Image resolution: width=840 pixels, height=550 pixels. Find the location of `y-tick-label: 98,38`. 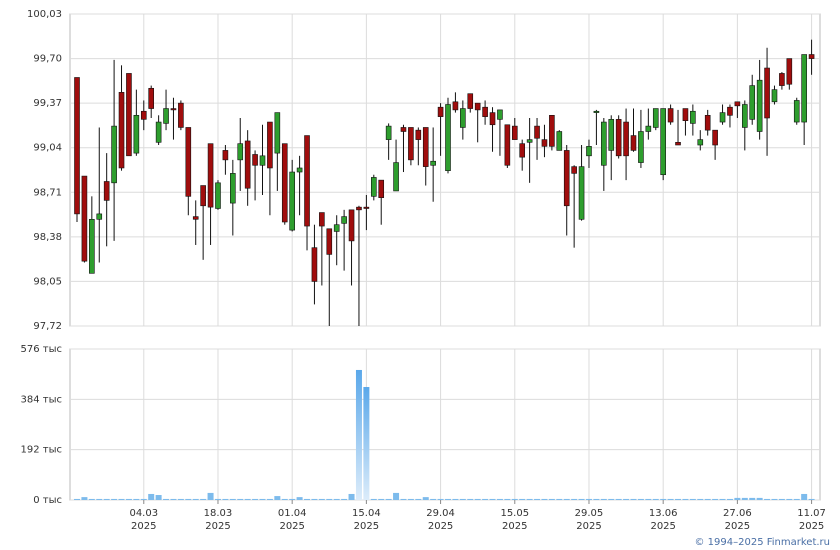

y-tick-label: 98,38 is located at coordinates (47, 237).